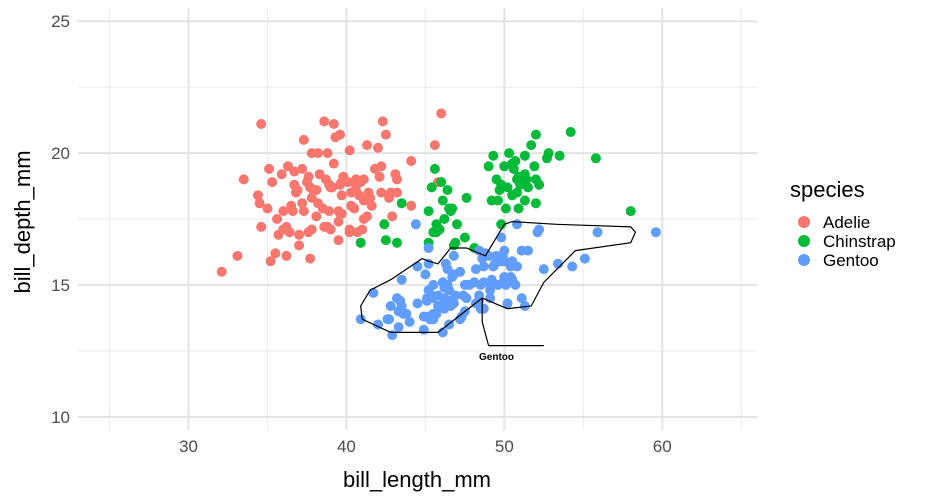 This screenshot has width=936, height=504. I want to click on x-tick-label: 50, so click(504, 446).